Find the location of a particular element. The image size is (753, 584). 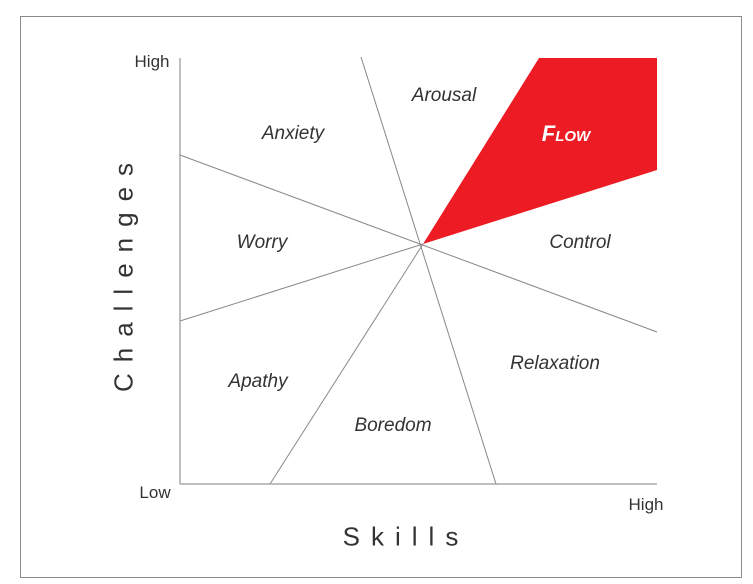

region-worry: Worry is located at coordinates (262, 242).